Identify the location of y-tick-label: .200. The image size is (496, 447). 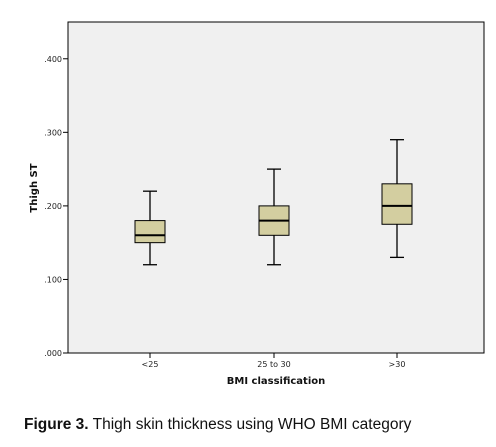
(53, 206).